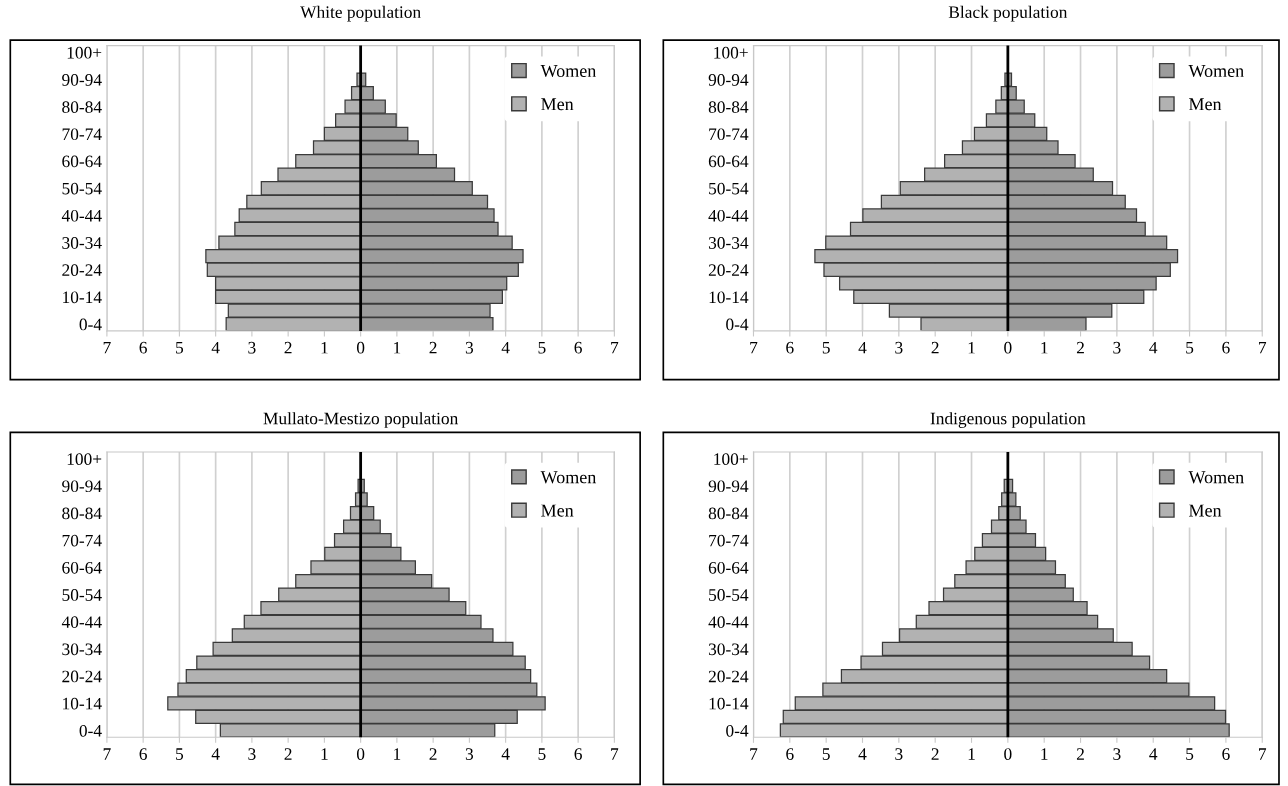 The image size is (1288, 786). What do you see at coordinates (360, 13) in the screenshot?
I see `chart-title: White population` at bounding box center [360, 13].